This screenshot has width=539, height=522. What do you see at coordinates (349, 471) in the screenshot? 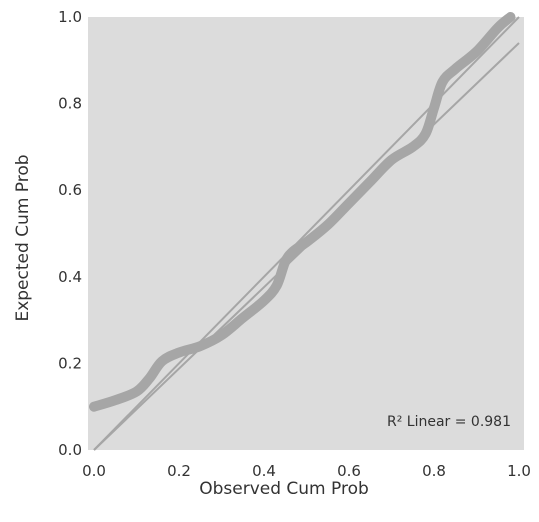
I see `x-tick-label: 0.6` at bounding box center [349, 471].